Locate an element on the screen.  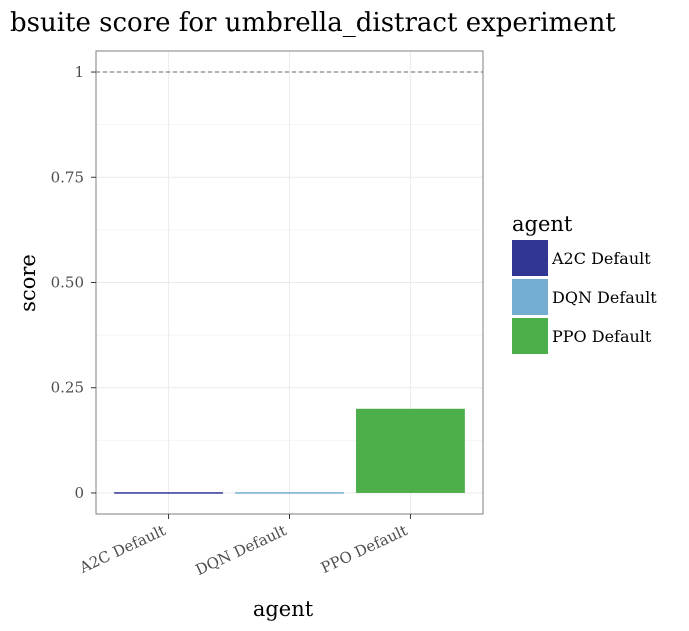
y-axis-ticks: 0 0.25 0.50 0.75 1 is located at coordinates (73, 282).